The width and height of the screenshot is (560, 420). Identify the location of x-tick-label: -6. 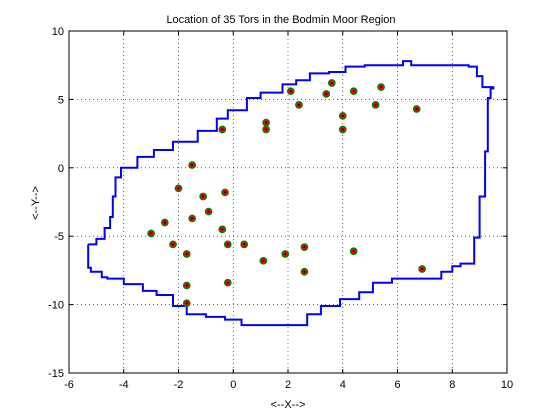
(69, 385).